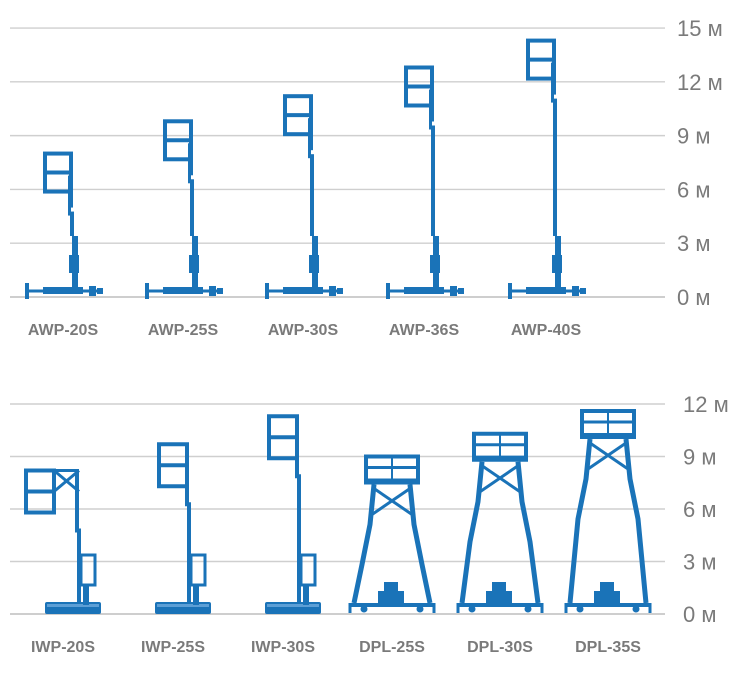  I want to click on machine-iwp-20s, so click(62, 541).